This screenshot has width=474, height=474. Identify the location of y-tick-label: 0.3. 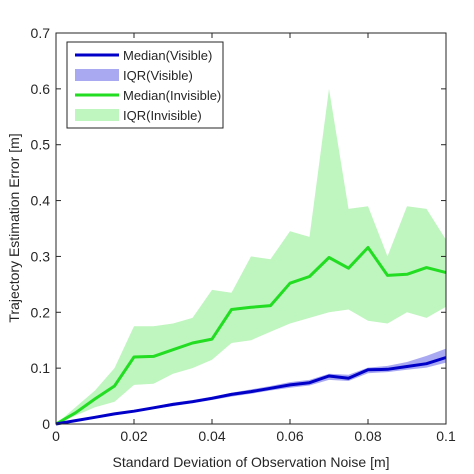
(41, 256).